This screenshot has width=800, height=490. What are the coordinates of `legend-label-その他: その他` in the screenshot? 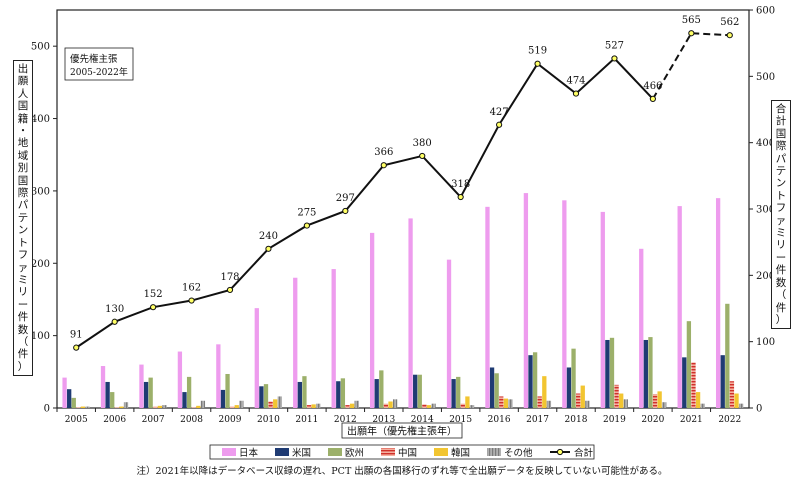 It's located at (518, 453).